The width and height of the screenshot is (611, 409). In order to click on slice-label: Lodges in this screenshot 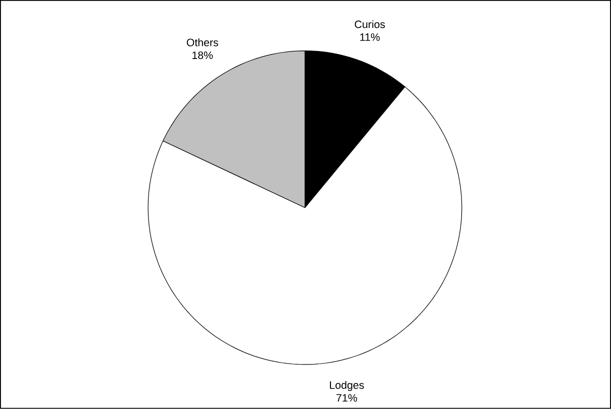, I will do `click(347, 386)`.